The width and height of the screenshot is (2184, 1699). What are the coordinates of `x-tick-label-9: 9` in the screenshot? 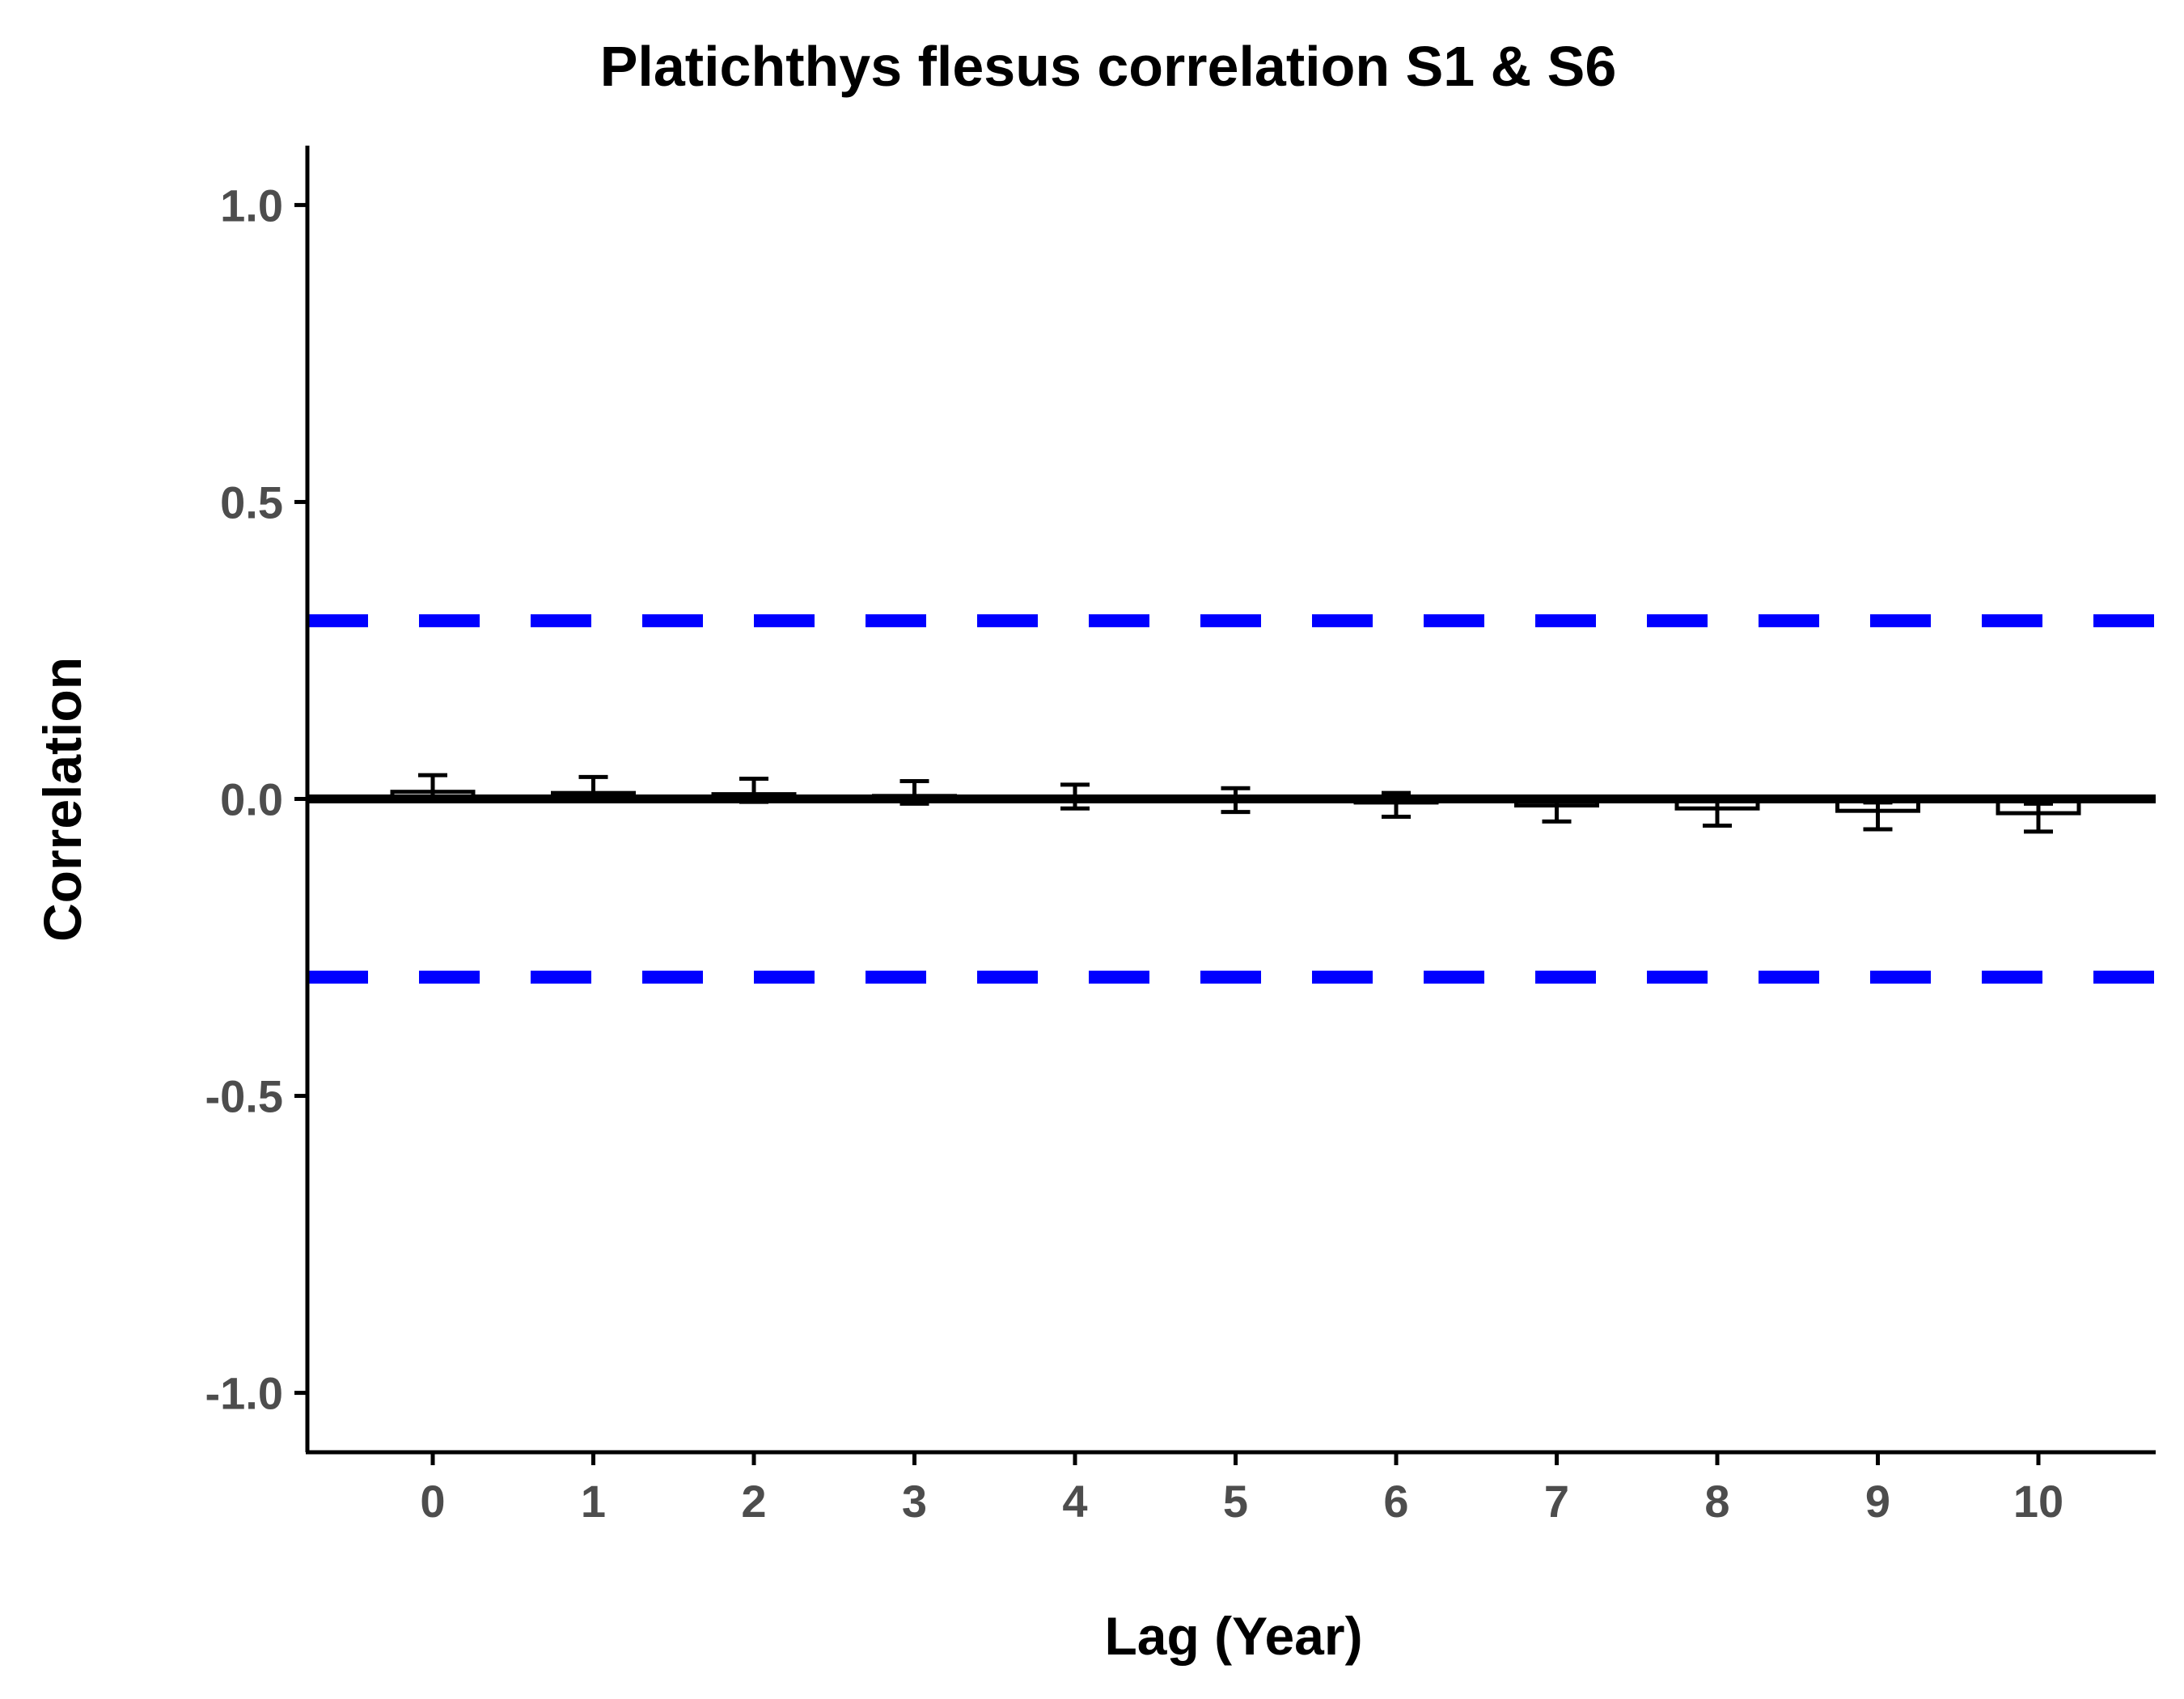 It's located at (1877, 1501).